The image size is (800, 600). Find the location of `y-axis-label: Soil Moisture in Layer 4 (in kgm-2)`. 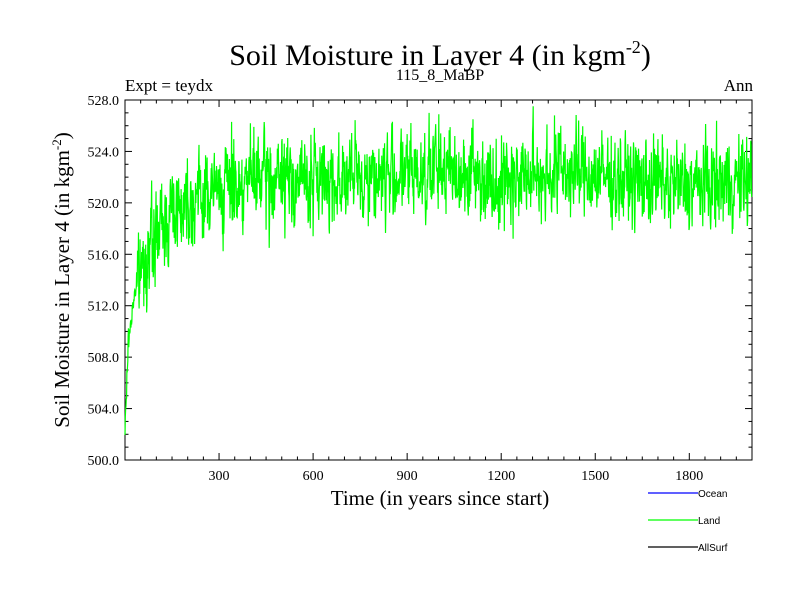

y-axis-label: Soil Moisture in Layer 4 (in kgm-2) is located at coordinates (61, 279).